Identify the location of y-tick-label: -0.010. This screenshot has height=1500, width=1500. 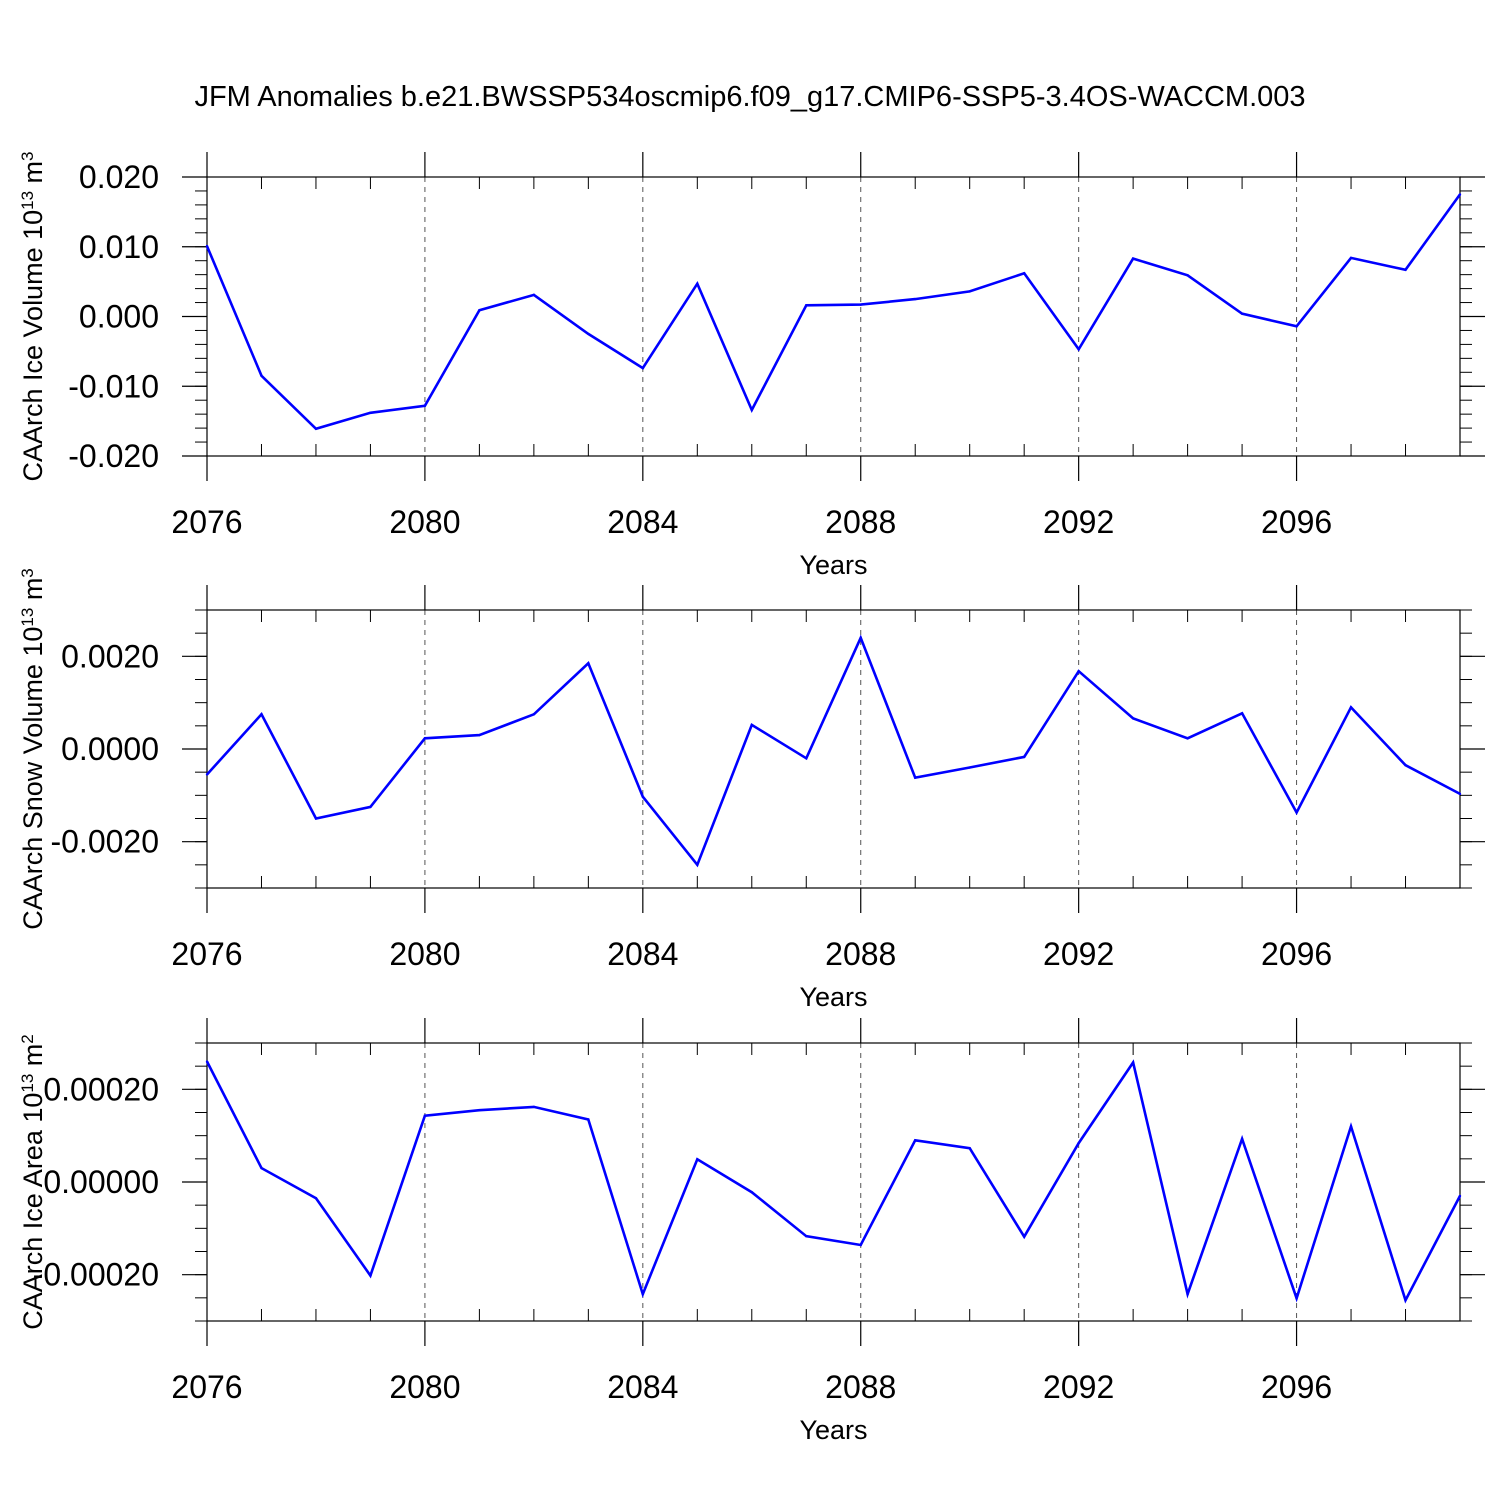
(113, 386).